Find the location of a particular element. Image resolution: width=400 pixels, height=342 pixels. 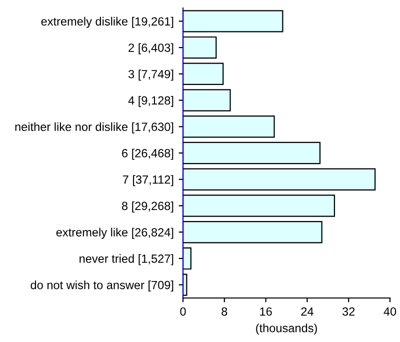

y-tick-label: 2 [6,403] is located at coordinates (151, 48).